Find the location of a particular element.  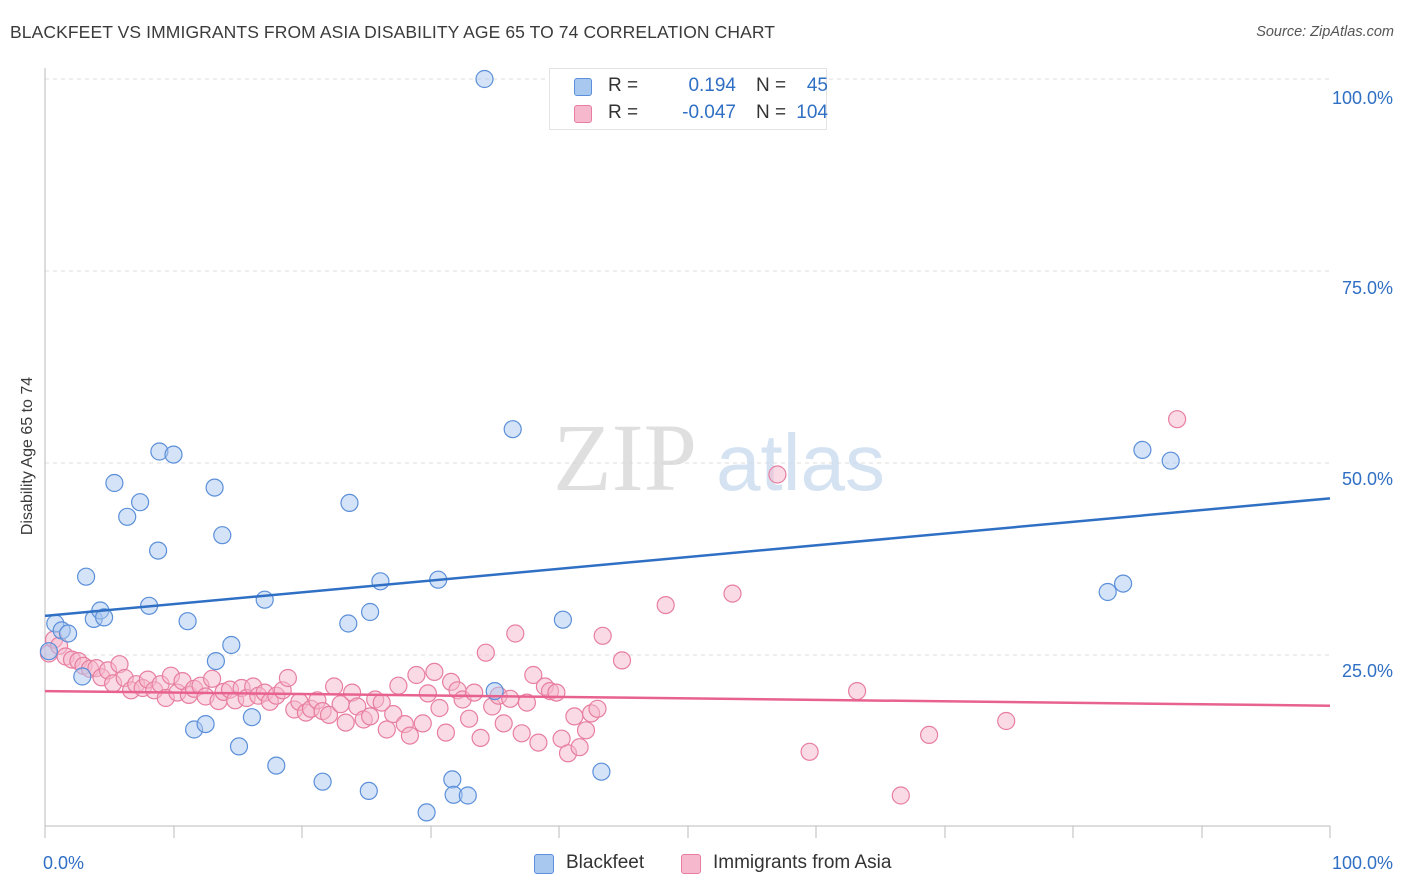

legend-swatch-blackfeet is located at coordinates (583, 87).